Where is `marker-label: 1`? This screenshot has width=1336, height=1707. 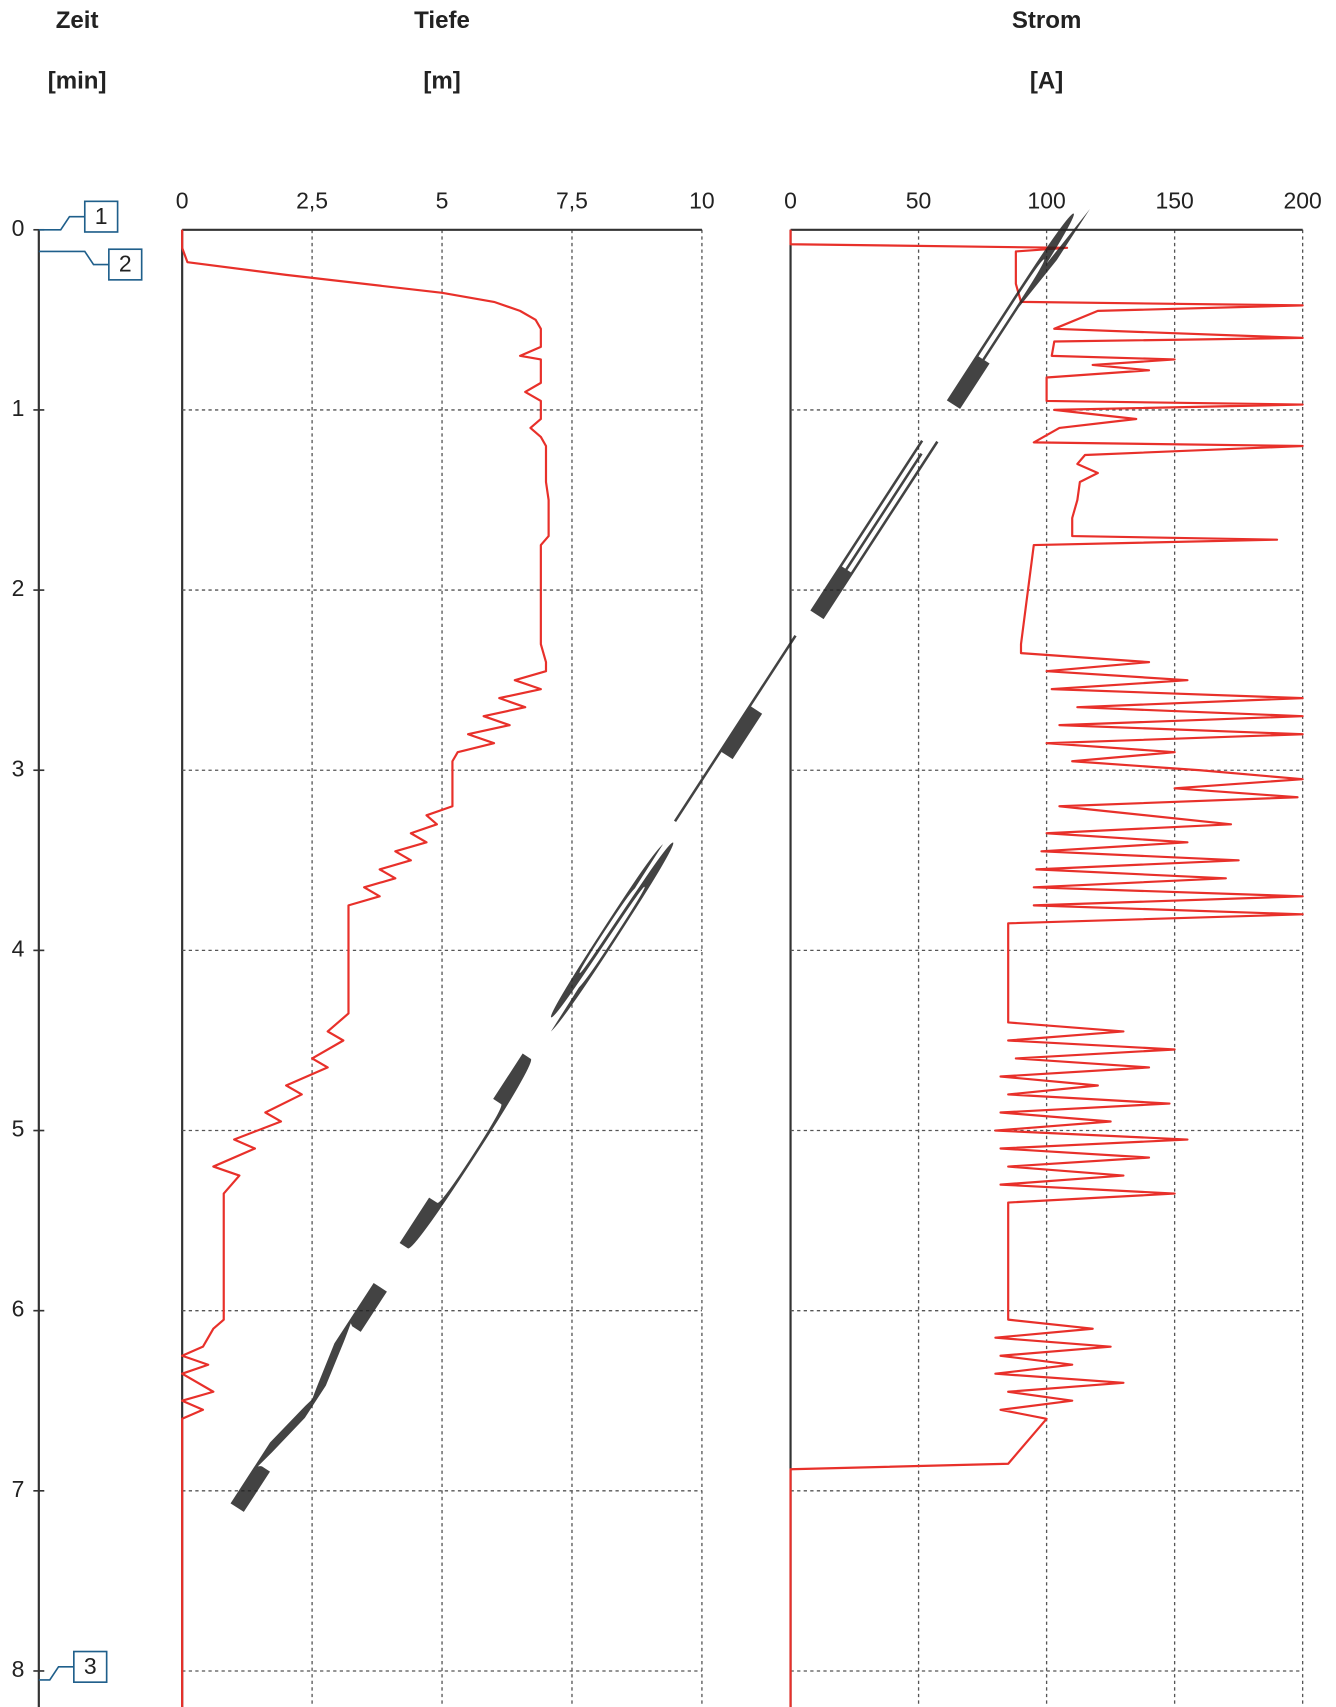 marker-label: 1 is located at coordinates (101, 216).